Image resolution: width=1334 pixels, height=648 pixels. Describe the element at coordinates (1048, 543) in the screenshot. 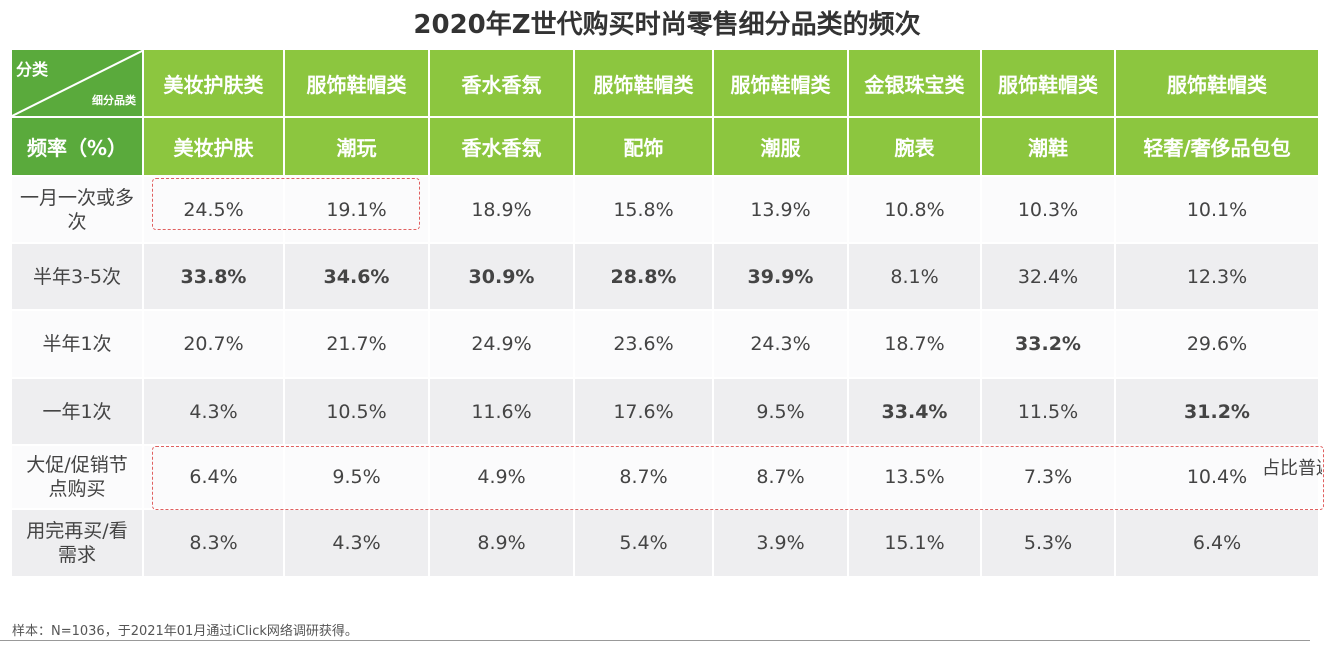

I see `table-cell: 5.3%` at that location.